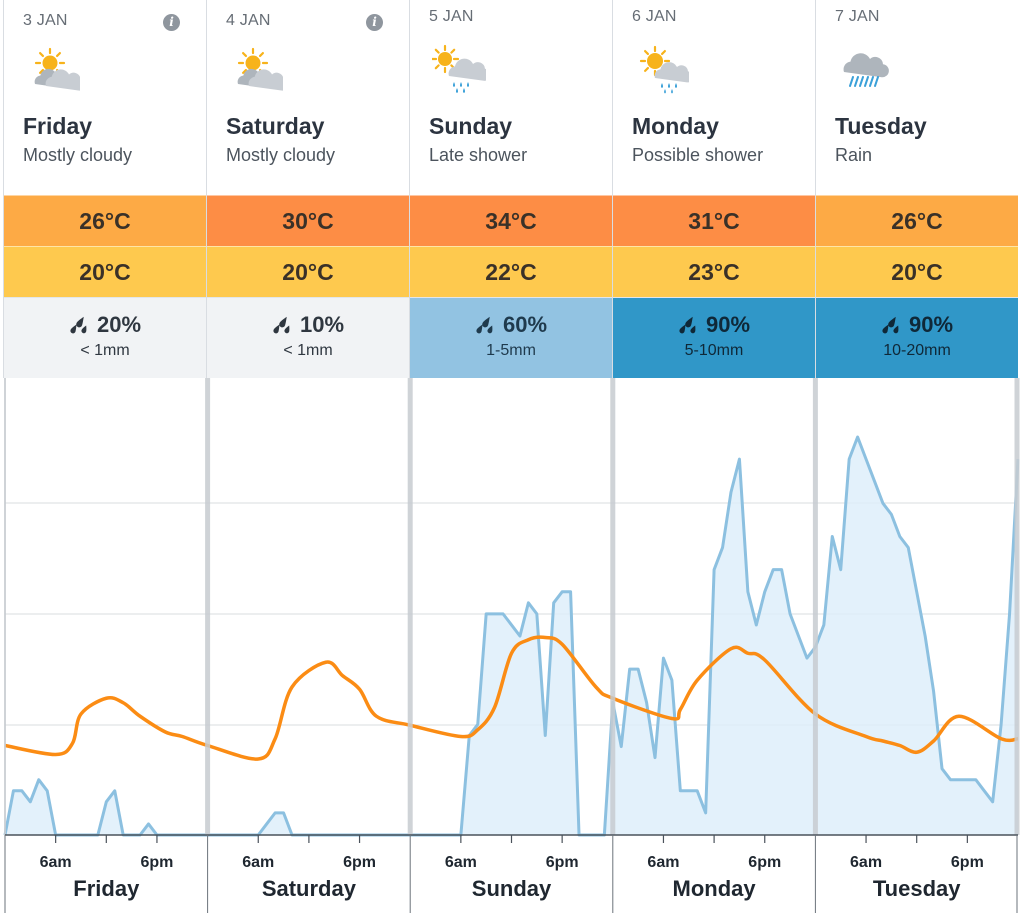 The height and width of the screenshot is (913, 1028). I want to click on day-name: Saturday, so click(275, 126).